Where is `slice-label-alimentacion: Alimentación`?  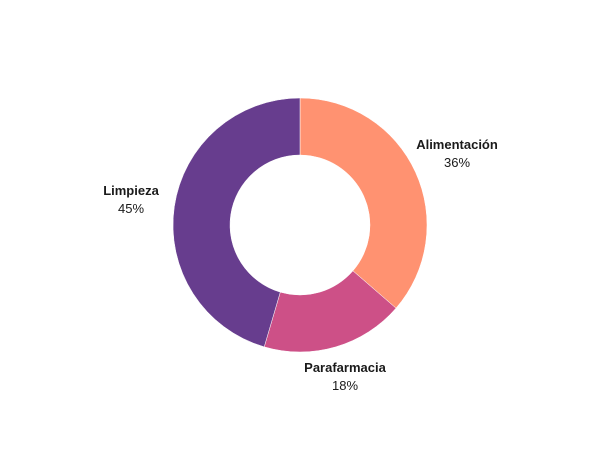
slice-label-alimentacion: Alimentación is located at coordinates (457, 144).